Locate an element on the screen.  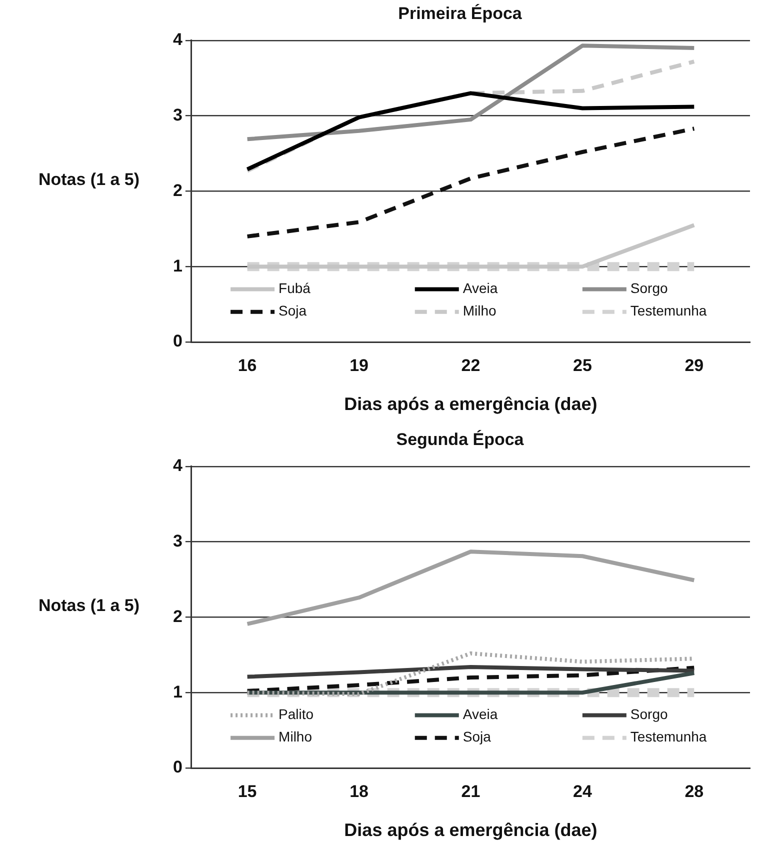
x-tick-label: 28 is located at coordinates (694, 791).